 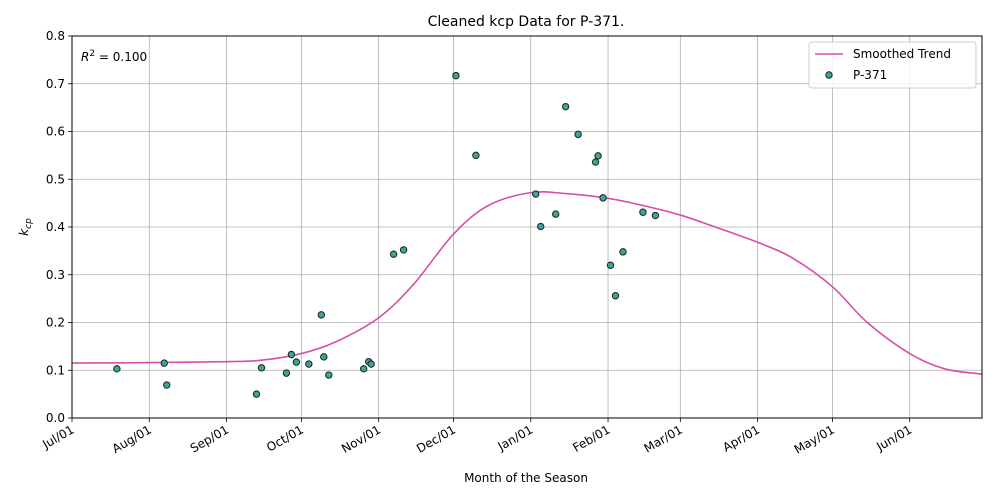 I want to click on y-tick-label: 0.1, so click(x=55, y=370).